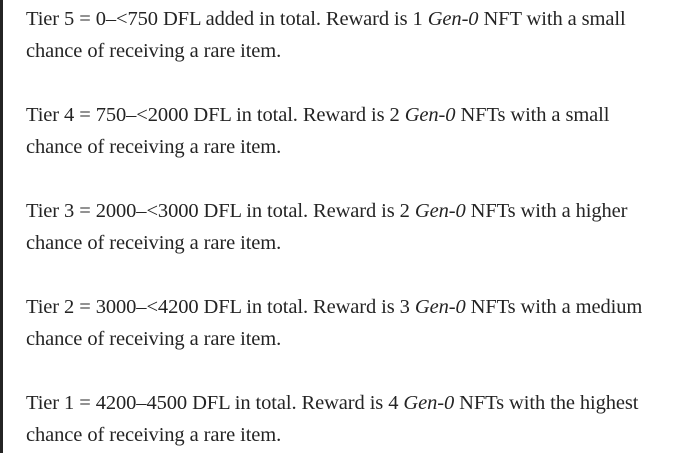 The image size is (700, 453). What do you see at coordinates (554, 307) in the screenshot?
I see `tier-2-text-b: NFTs with a medium` at bounding box center [554, 307].